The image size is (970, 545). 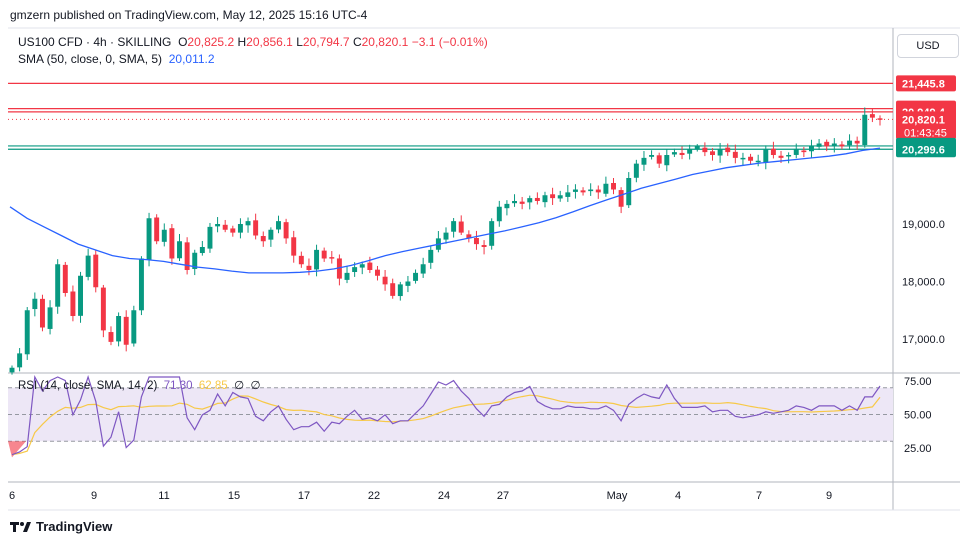 What do you see at coordinates (923, 283) in the screenshot?
I see `y-tick-label-1: 18,000.0` at bounding box center [923, 283].